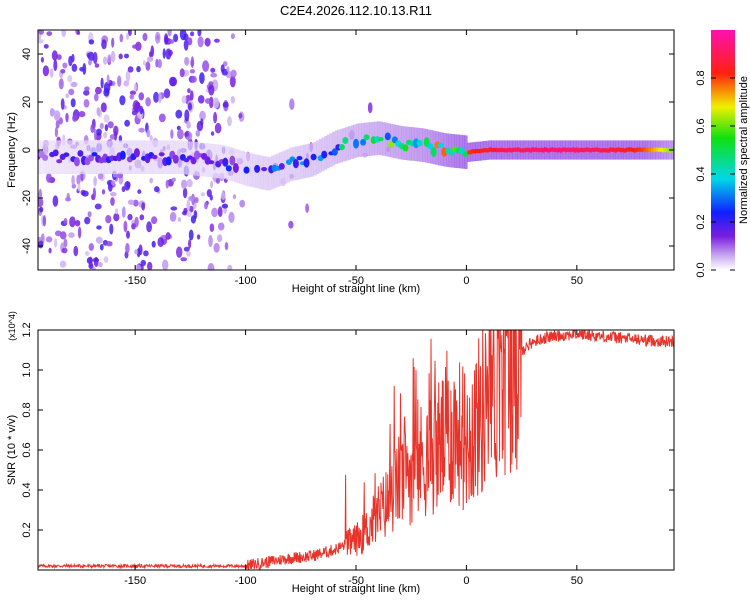 The image size is (750, 600). I want to click on snr-y-tick-label: 0.6, so click(27, 449).